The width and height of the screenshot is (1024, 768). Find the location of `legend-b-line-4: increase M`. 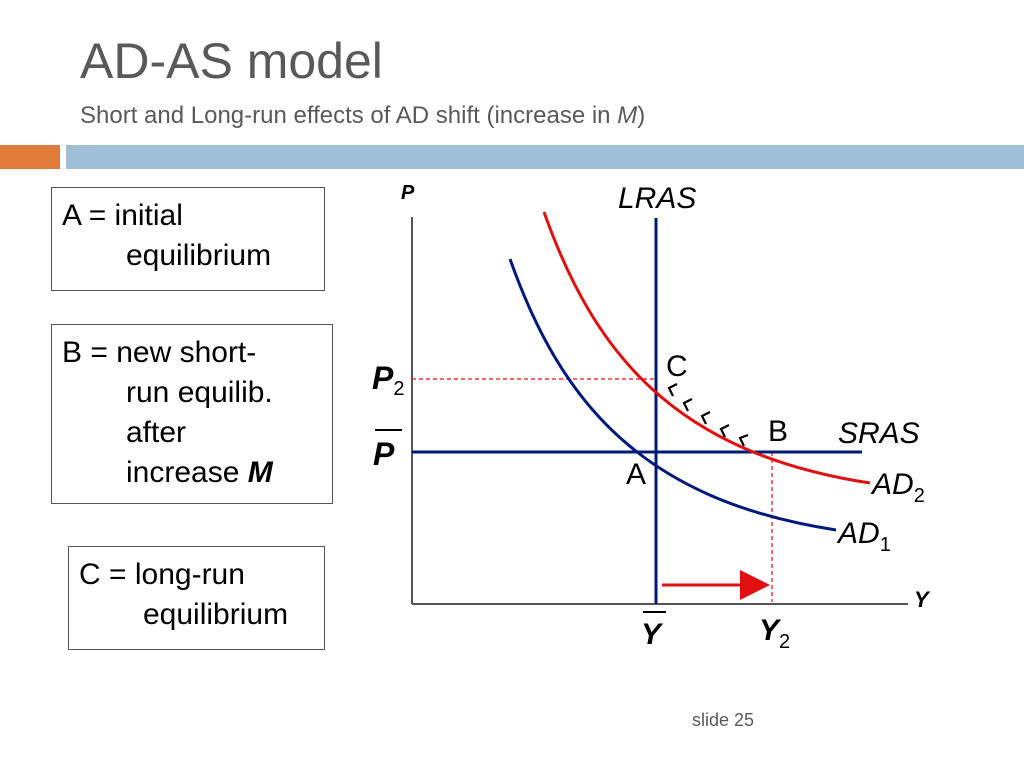

legend-b-line-4: increase M is located at coordinates (192, 473).